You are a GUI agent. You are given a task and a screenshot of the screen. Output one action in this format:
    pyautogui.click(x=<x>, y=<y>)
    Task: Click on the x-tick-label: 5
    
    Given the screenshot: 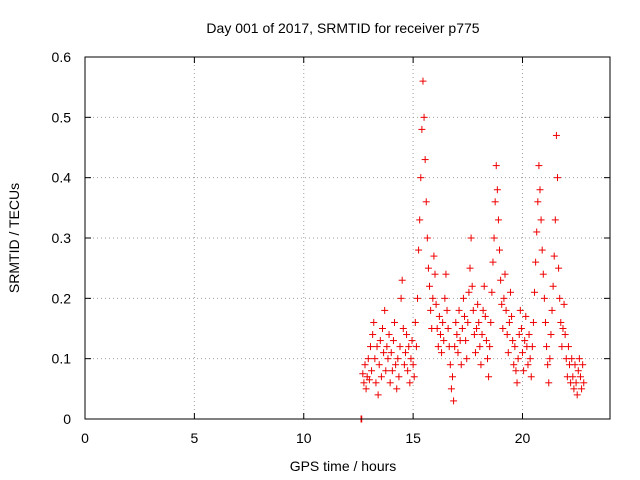 What is the action you would take?
    pyautogui.click(x=194, y=438)
    